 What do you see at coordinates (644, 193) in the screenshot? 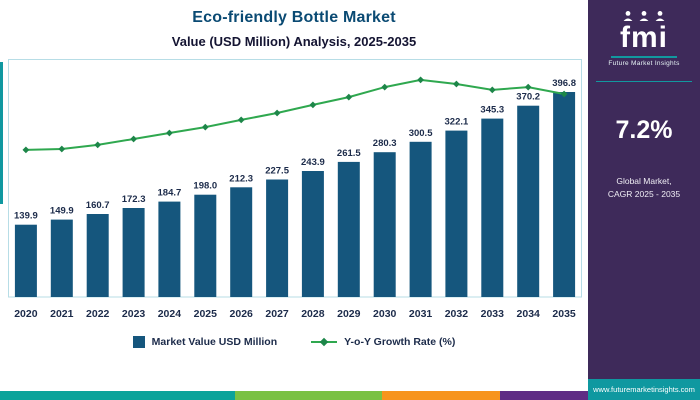
I see `caption-line2: CAGR 2025 - 2035` at bounding box center [644, 193].